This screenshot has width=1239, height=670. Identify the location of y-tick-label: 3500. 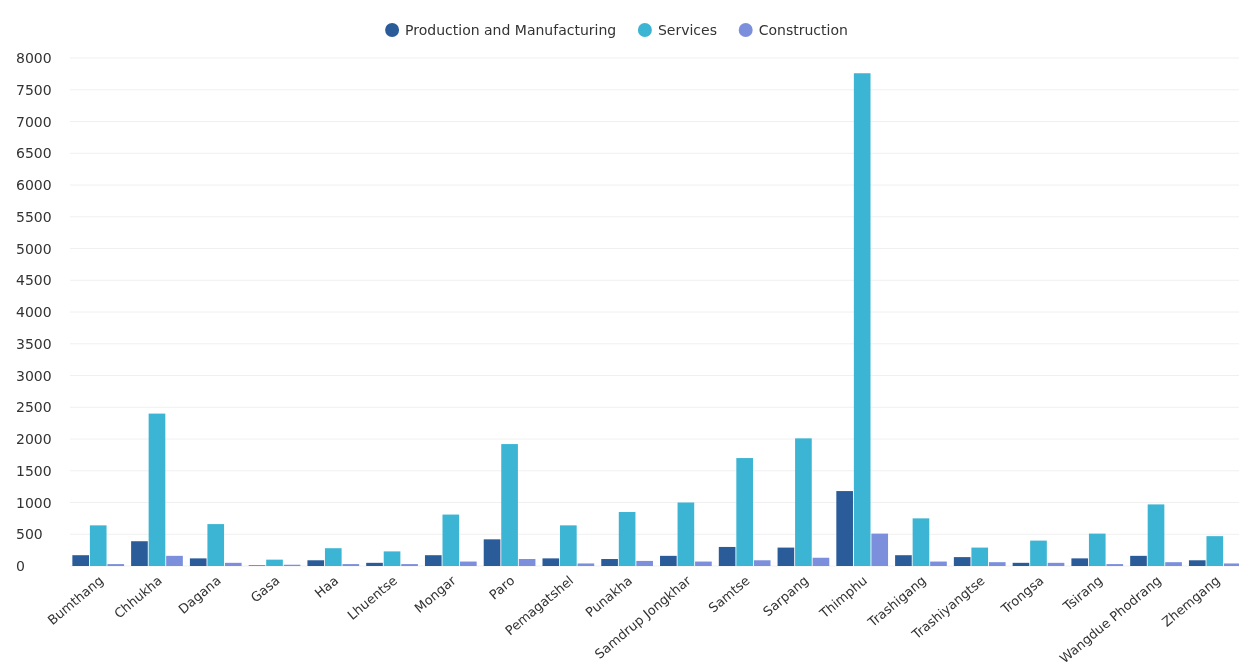
(34, 343).